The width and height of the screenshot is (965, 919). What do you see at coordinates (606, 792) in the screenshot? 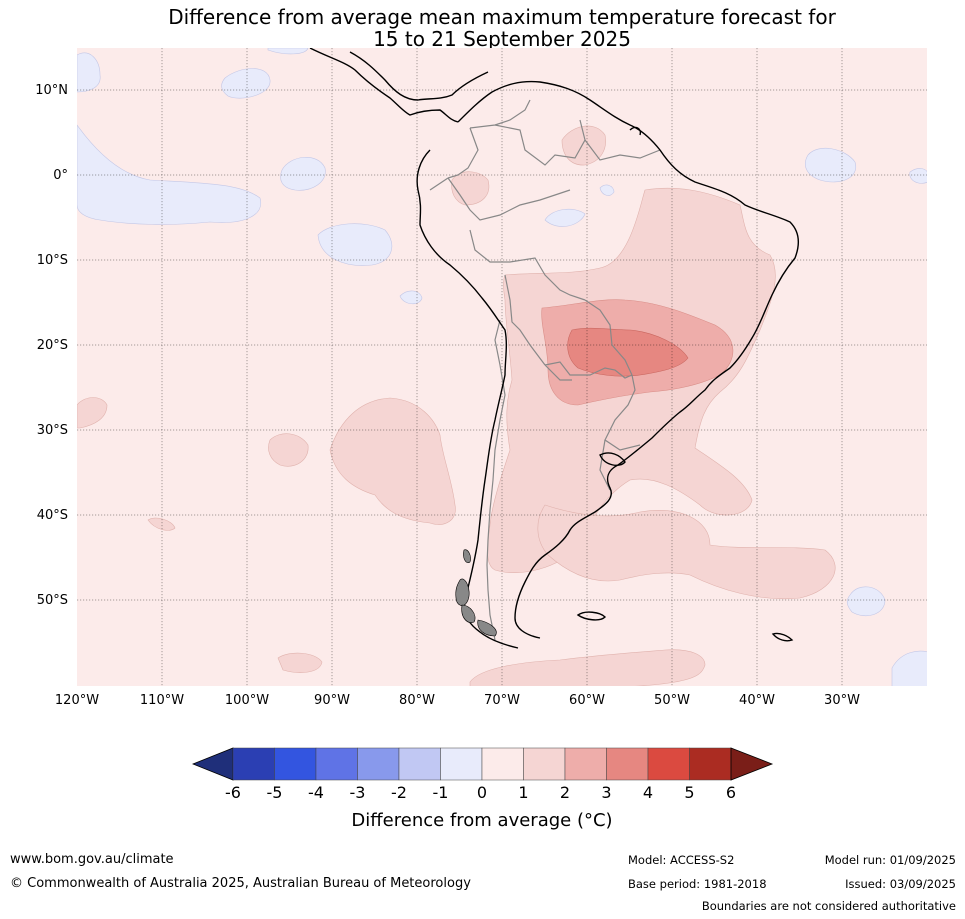
I see `colorbar-tick-label: 3` at bounding box center [606, 792].